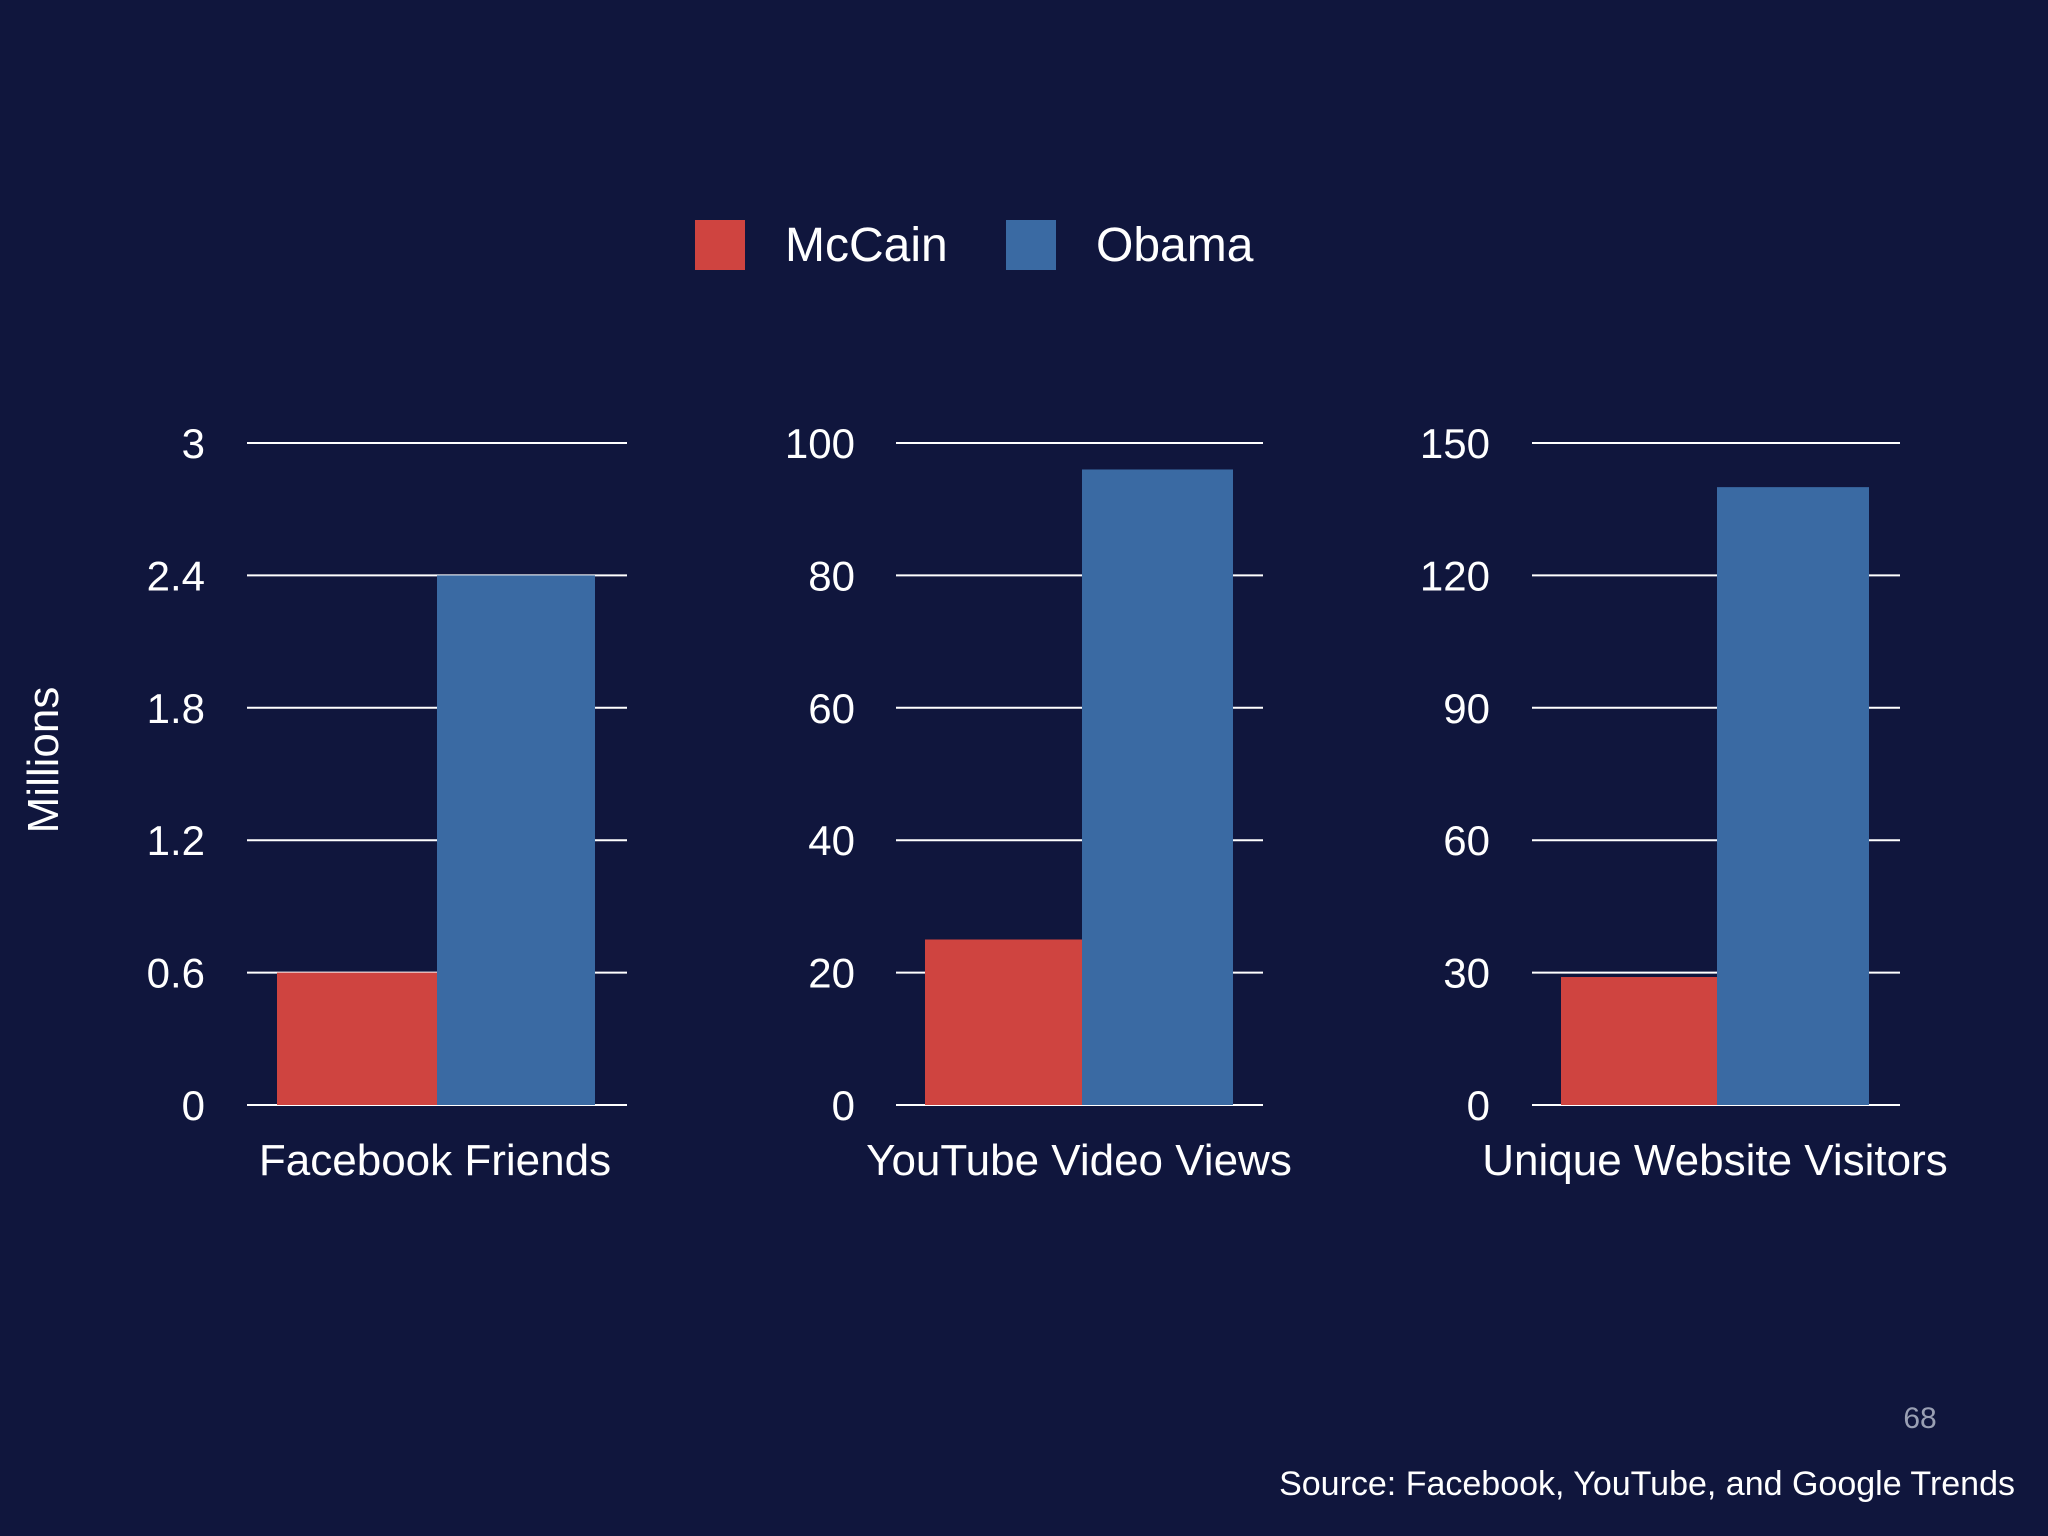  Describe the element at coordinates (831, 840) in the screenshot. I see `y-tick-label: 40` at that location.